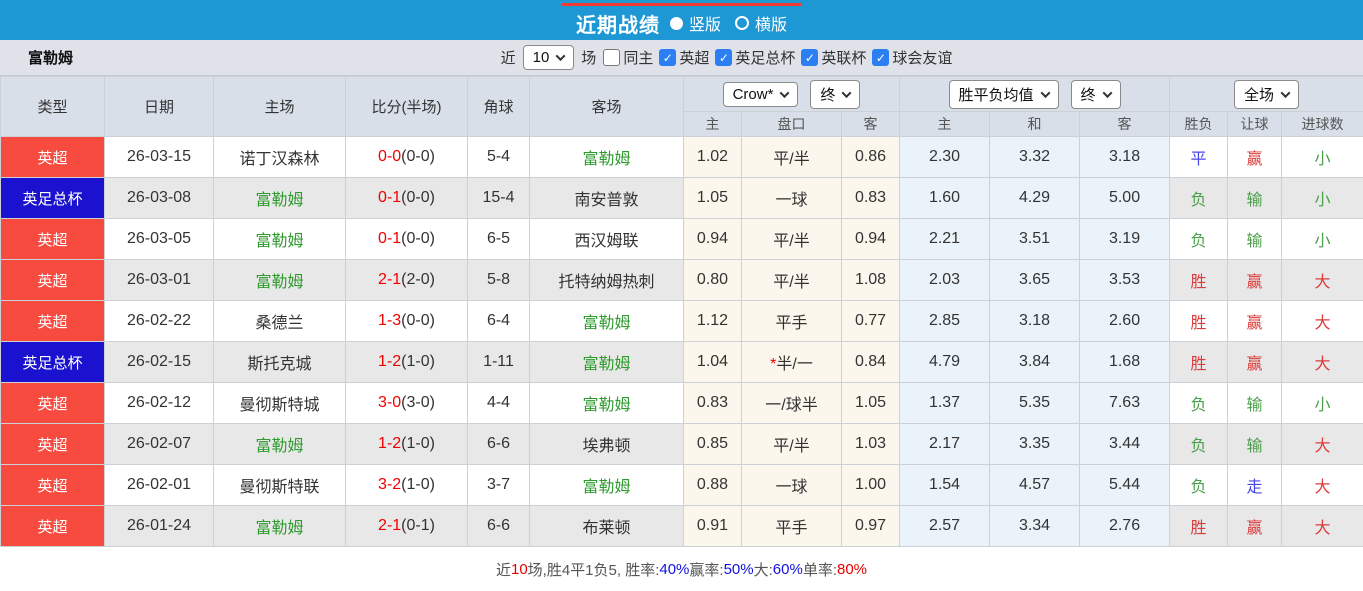  I want to click on date-cell: 26-01-24, so click(159, 526).